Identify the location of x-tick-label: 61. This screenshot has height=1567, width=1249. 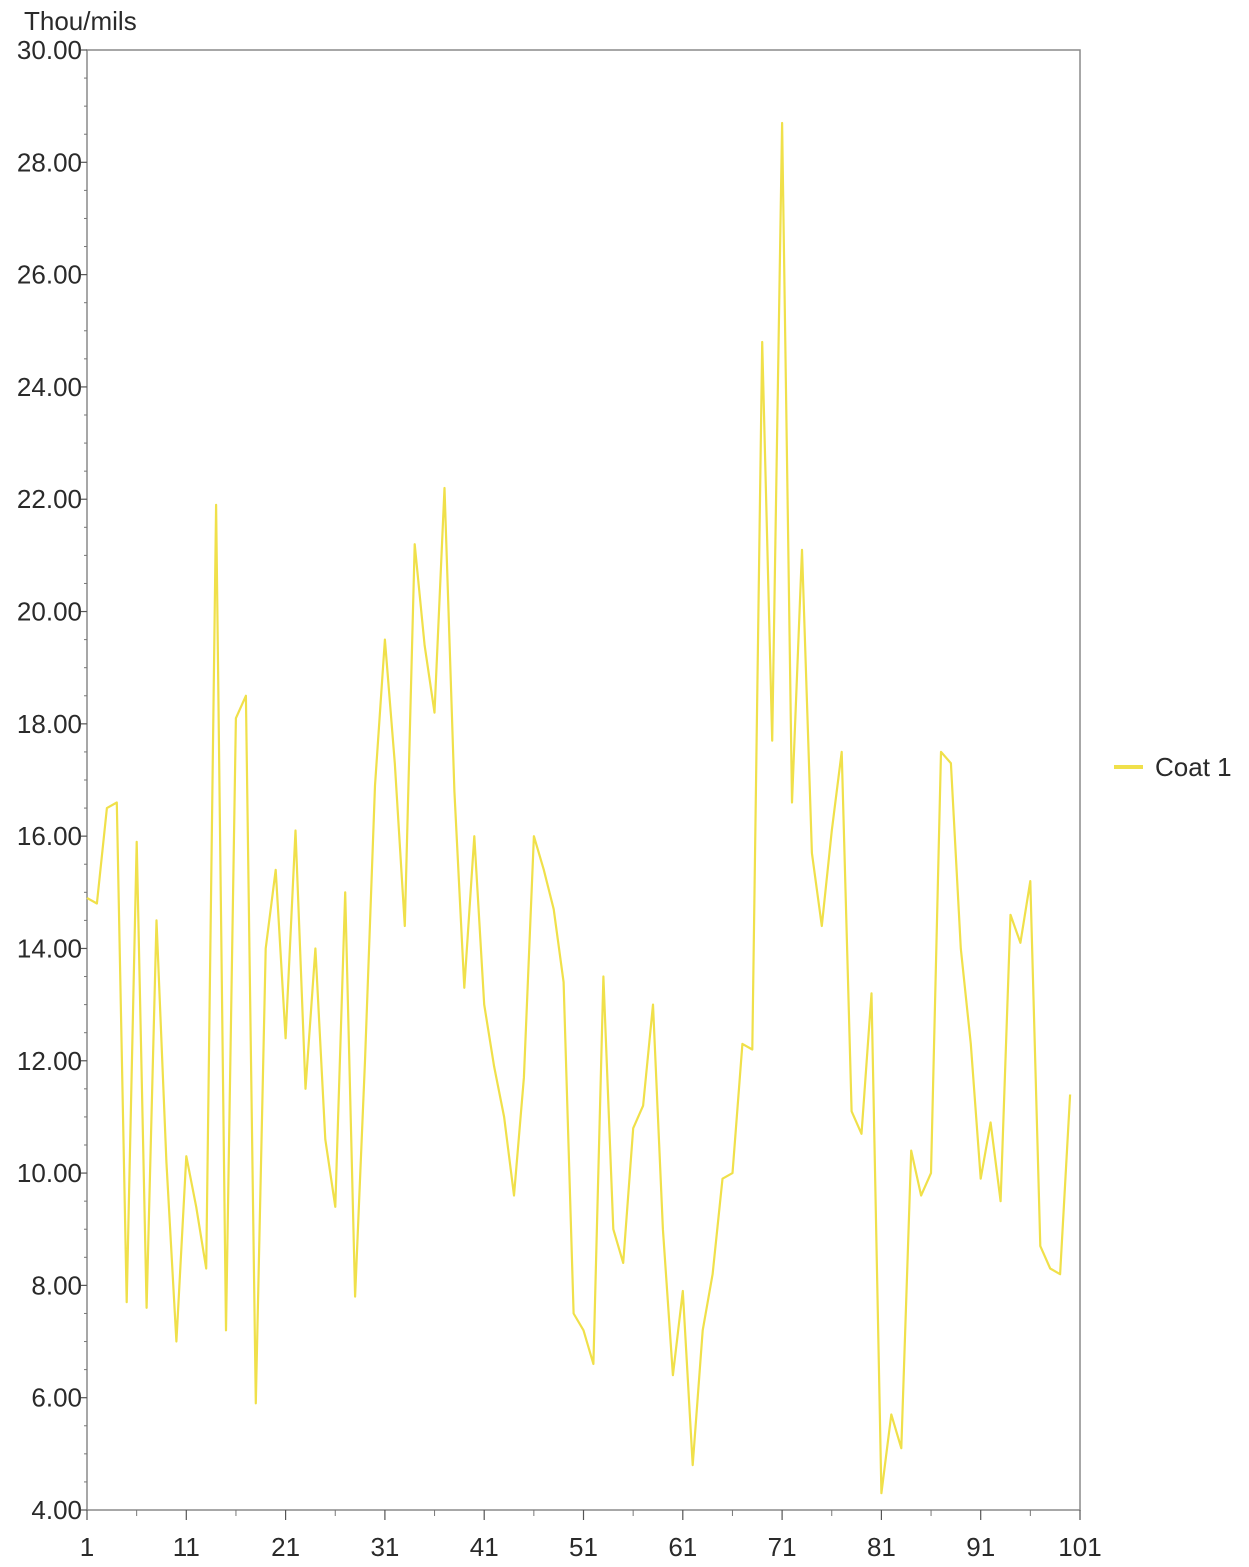
(682, 1547).